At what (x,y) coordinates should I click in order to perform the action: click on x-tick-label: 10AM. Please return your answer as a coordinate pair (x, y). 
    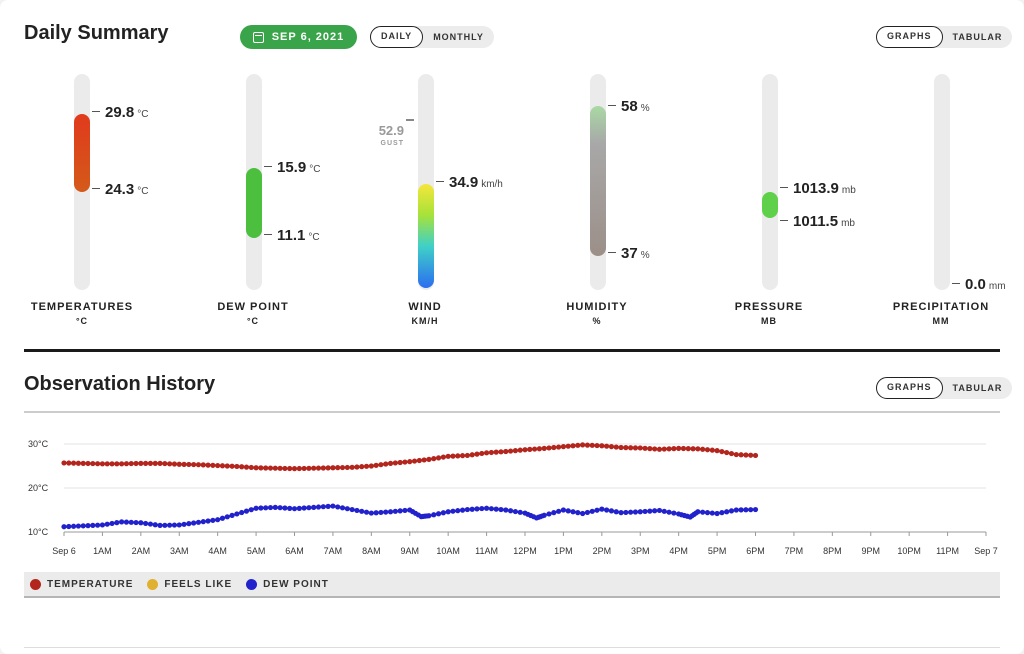
    Looking at the image, I should click on (448, 551).